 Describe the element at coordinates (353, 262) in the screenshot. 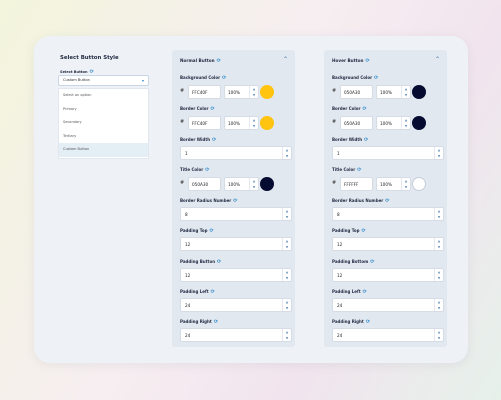

I see `padding-bottom-label: Padding Bottom ⟳` at that location.